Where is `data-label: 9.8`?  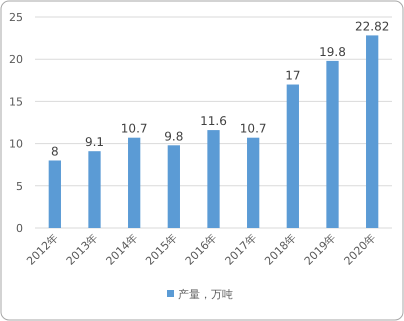 data-label: 9.8 is located at coordinates (174, 136).